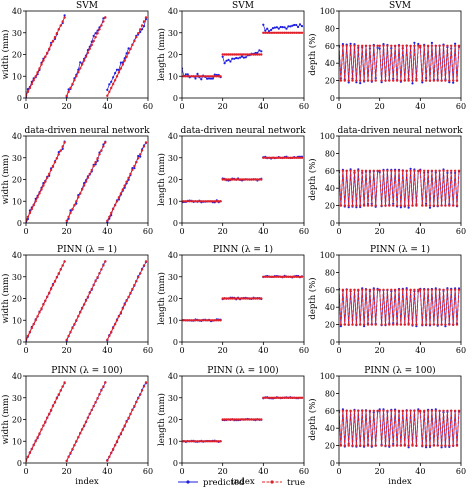  What do you see at coordinates (87, 482) in the screenshot?
I see `x-axis-label: index` at bounding box center [87, 482].